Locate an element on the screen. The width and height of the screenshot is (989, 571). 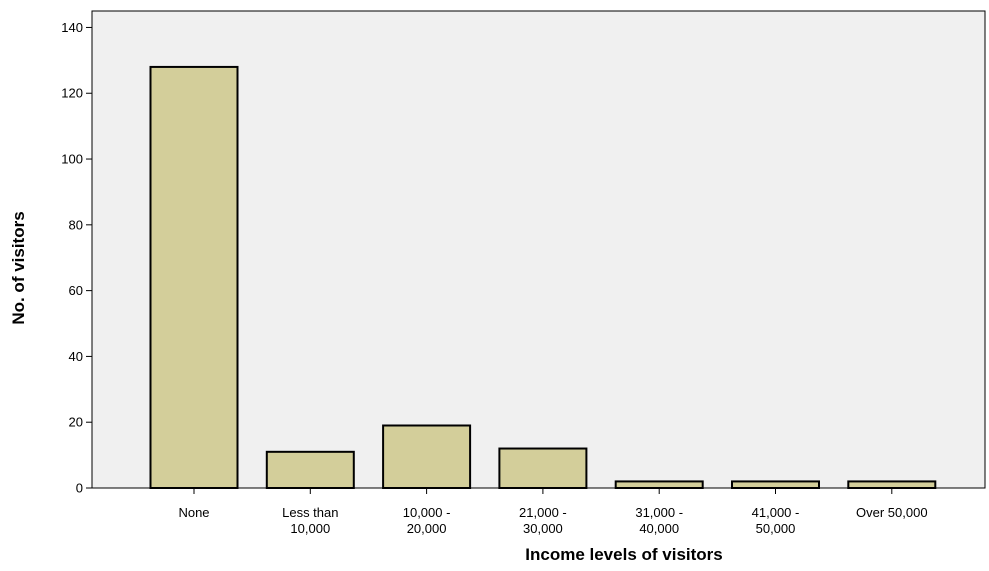
y-tick-label: 100 is located at coordinates (72, 159).